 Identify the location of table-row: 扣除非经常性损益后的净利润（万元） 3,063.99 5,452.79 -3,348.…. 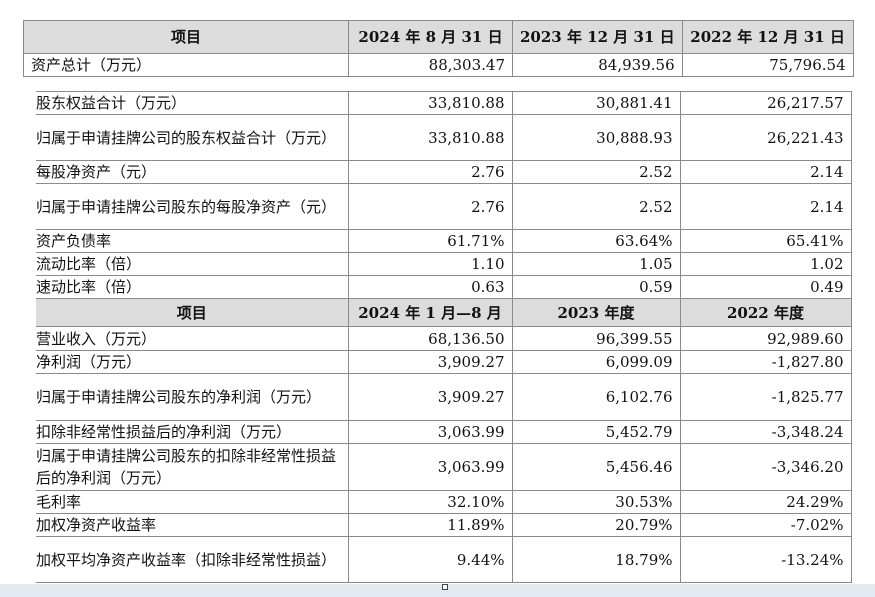
(444, 432).